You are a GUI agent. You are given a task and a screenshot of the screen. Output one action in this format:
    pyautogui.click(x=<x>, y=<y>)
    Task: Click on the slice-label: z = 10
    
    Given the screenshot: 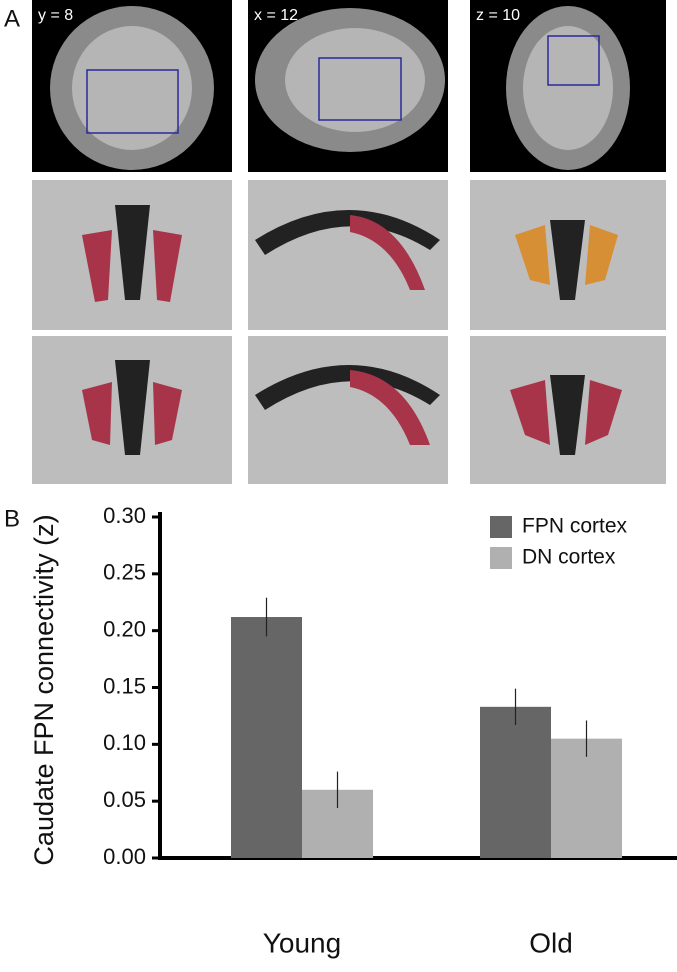 What is the action you would take?
    pyautogui.click(x=498, y=15)
    